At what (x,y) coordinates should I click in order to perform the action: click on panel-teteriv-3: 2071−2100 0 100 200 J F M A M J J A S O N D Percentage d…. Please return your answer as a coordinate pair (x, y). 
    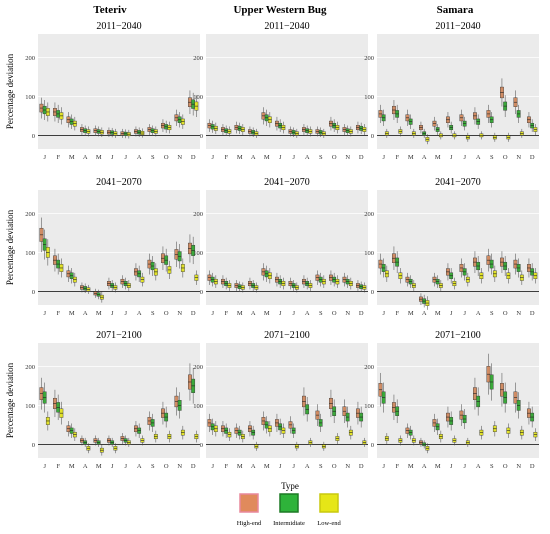
    Looking at the image, I should click on (102, 400).